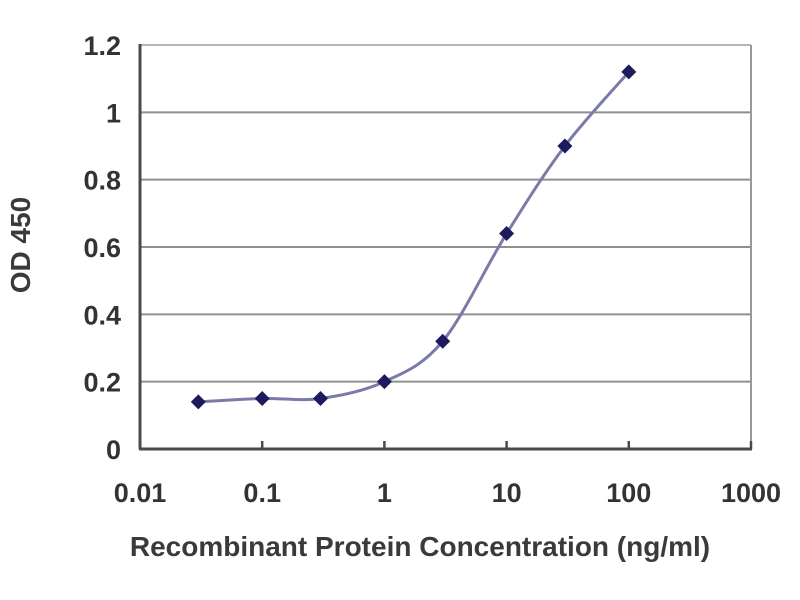  I want to click on x-tick-label: 100, so click(628, 493).